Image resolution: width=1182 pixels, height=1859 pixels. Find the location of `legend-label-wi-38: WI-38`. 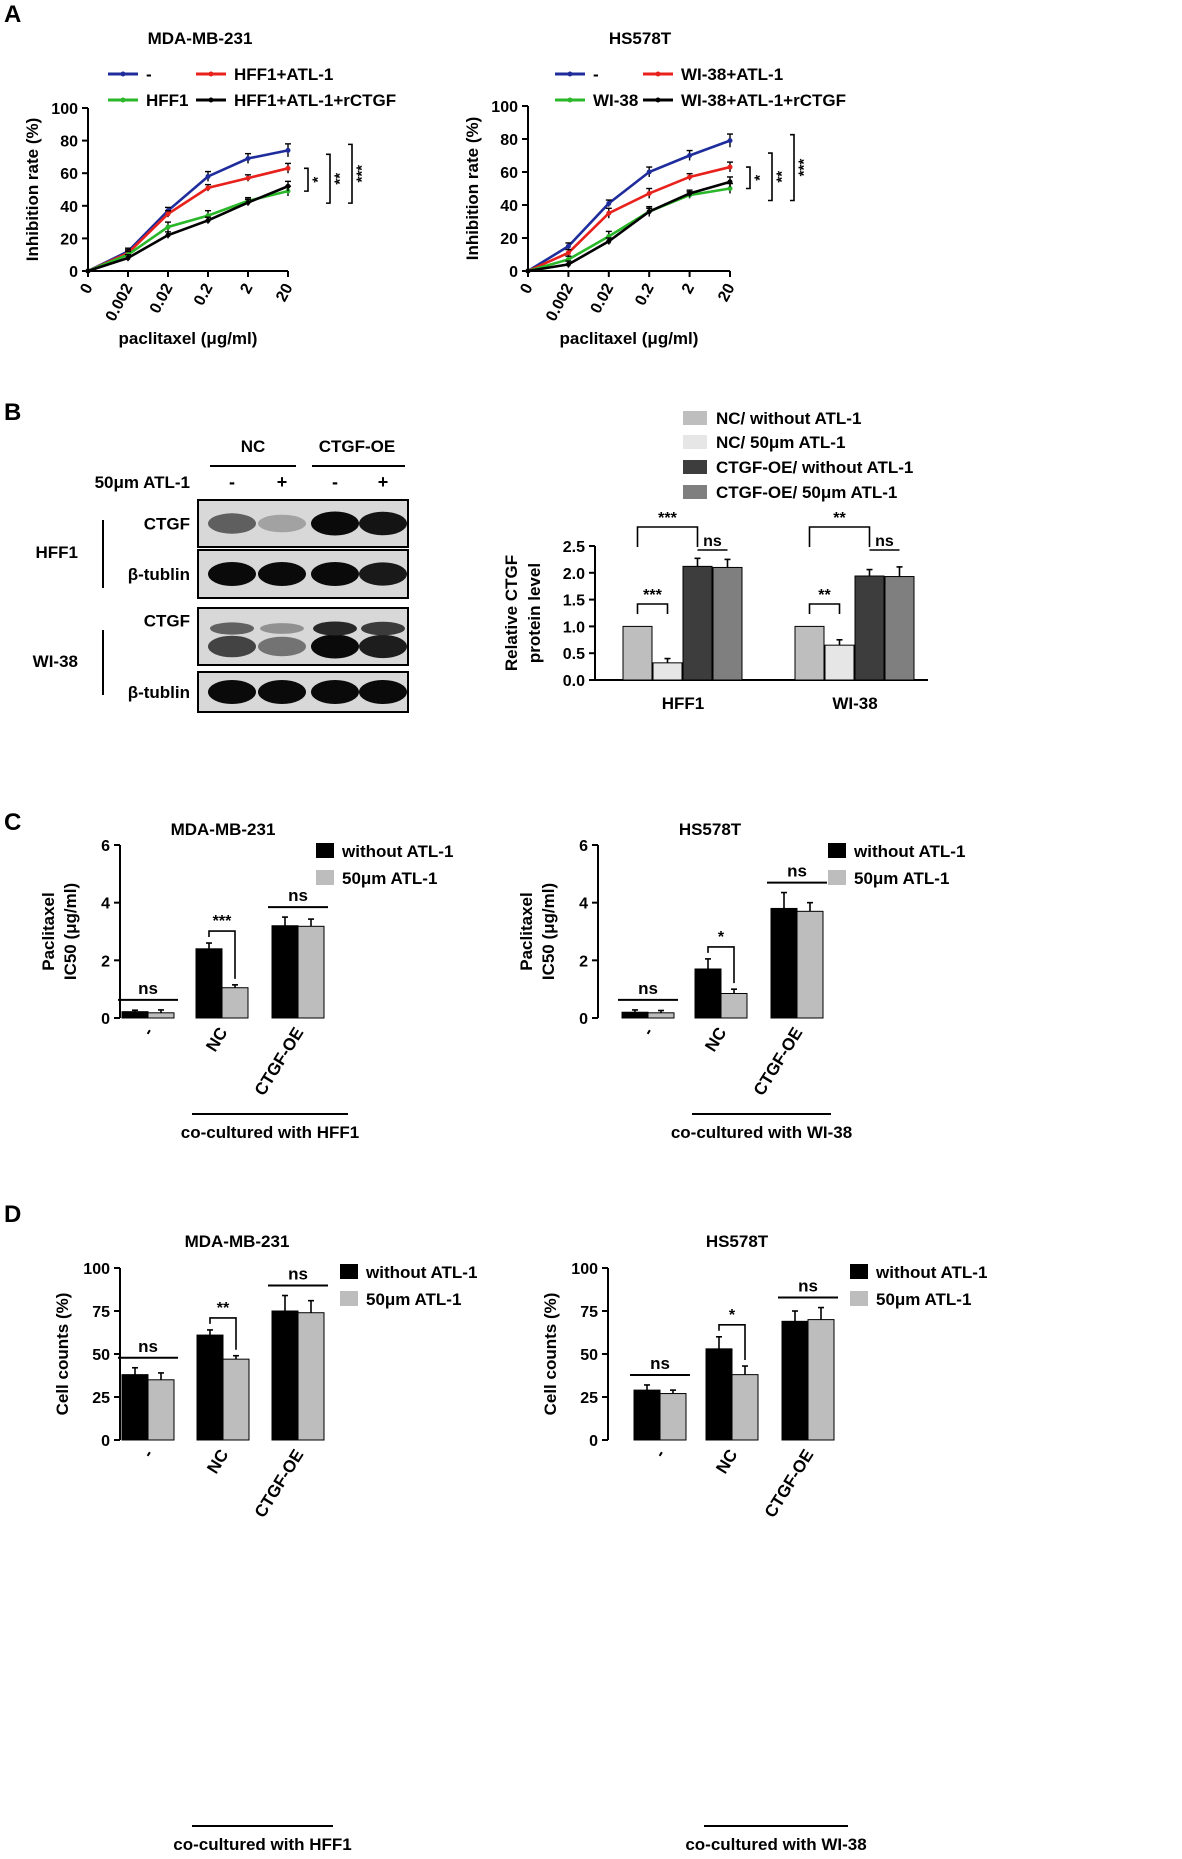

legend-label-wi-38: WI-38 is located at coordinates (615, 100).